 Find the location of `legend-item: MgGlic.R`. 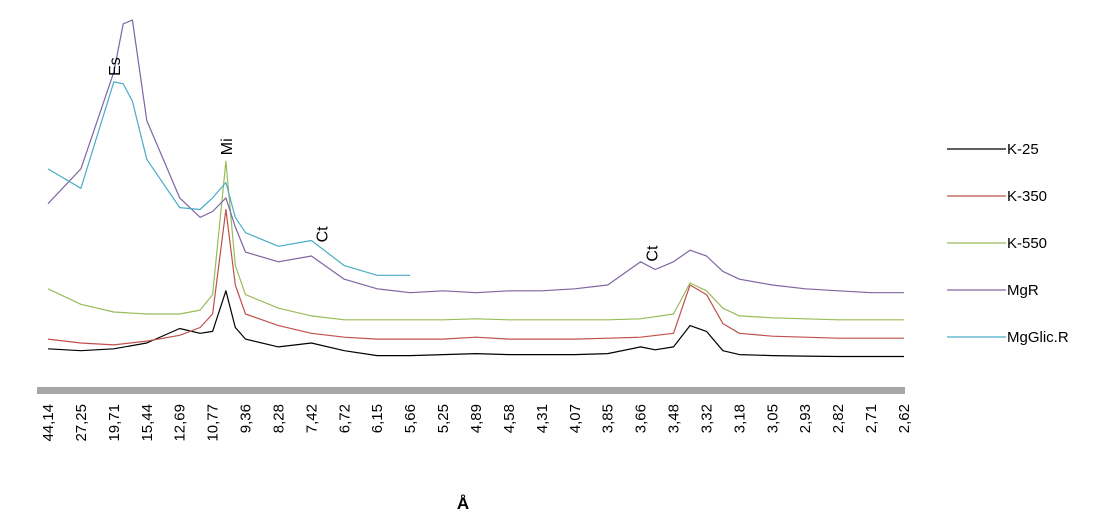

legend-item: MgGlic.R is located at coordinates (1008, 337).